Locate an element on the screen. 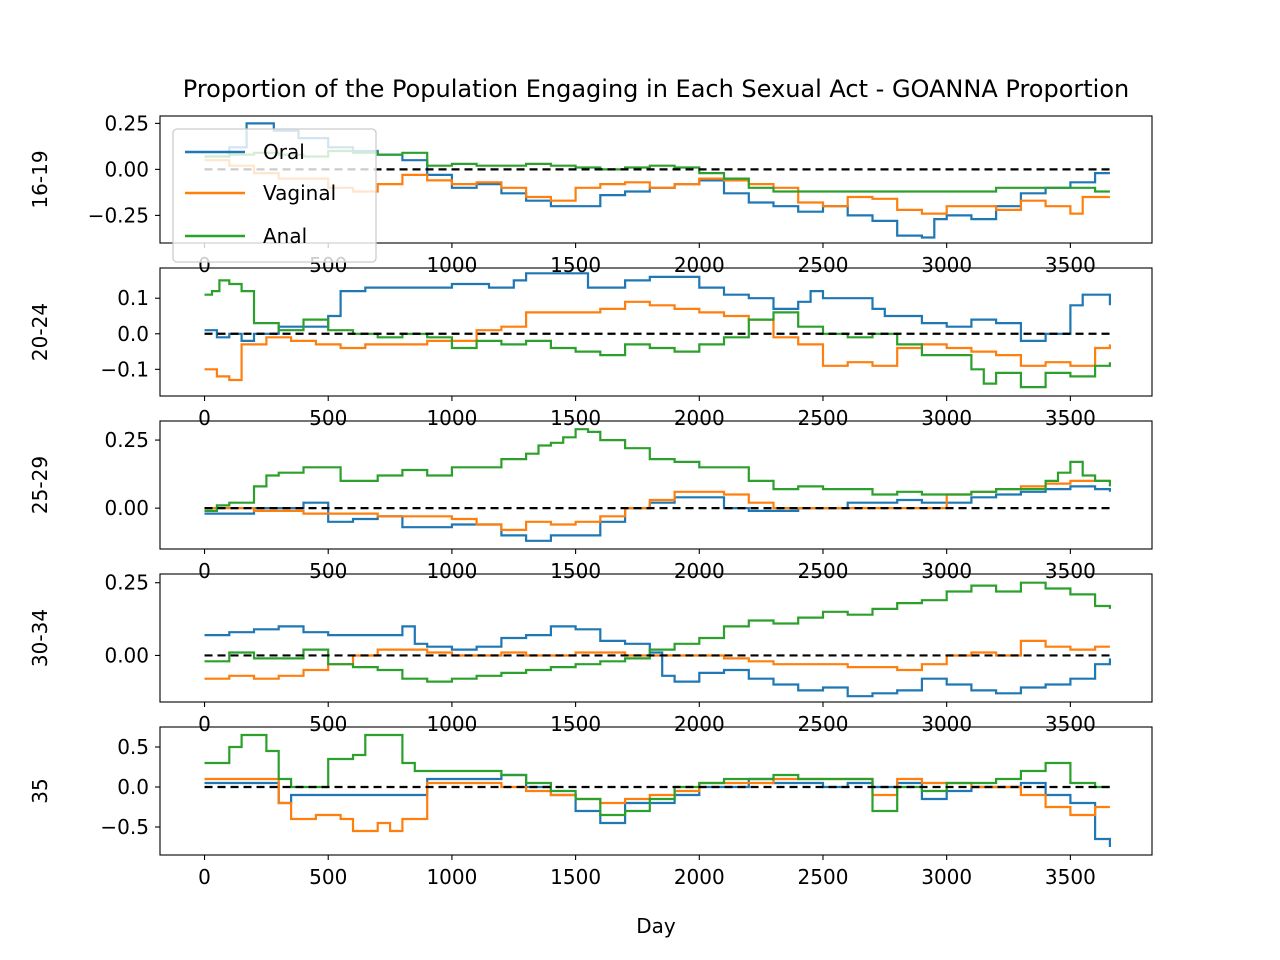 This screenshot has height=960, width=1280. x-tick-label-16-19: 2500 is located at coordinates (823, 265).